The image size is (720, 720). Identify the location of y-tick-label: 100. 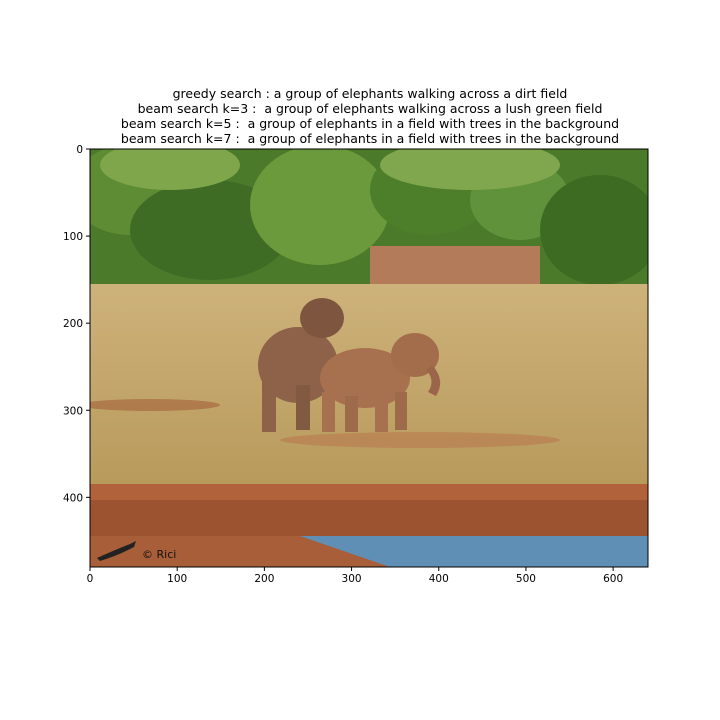
(73, 237).